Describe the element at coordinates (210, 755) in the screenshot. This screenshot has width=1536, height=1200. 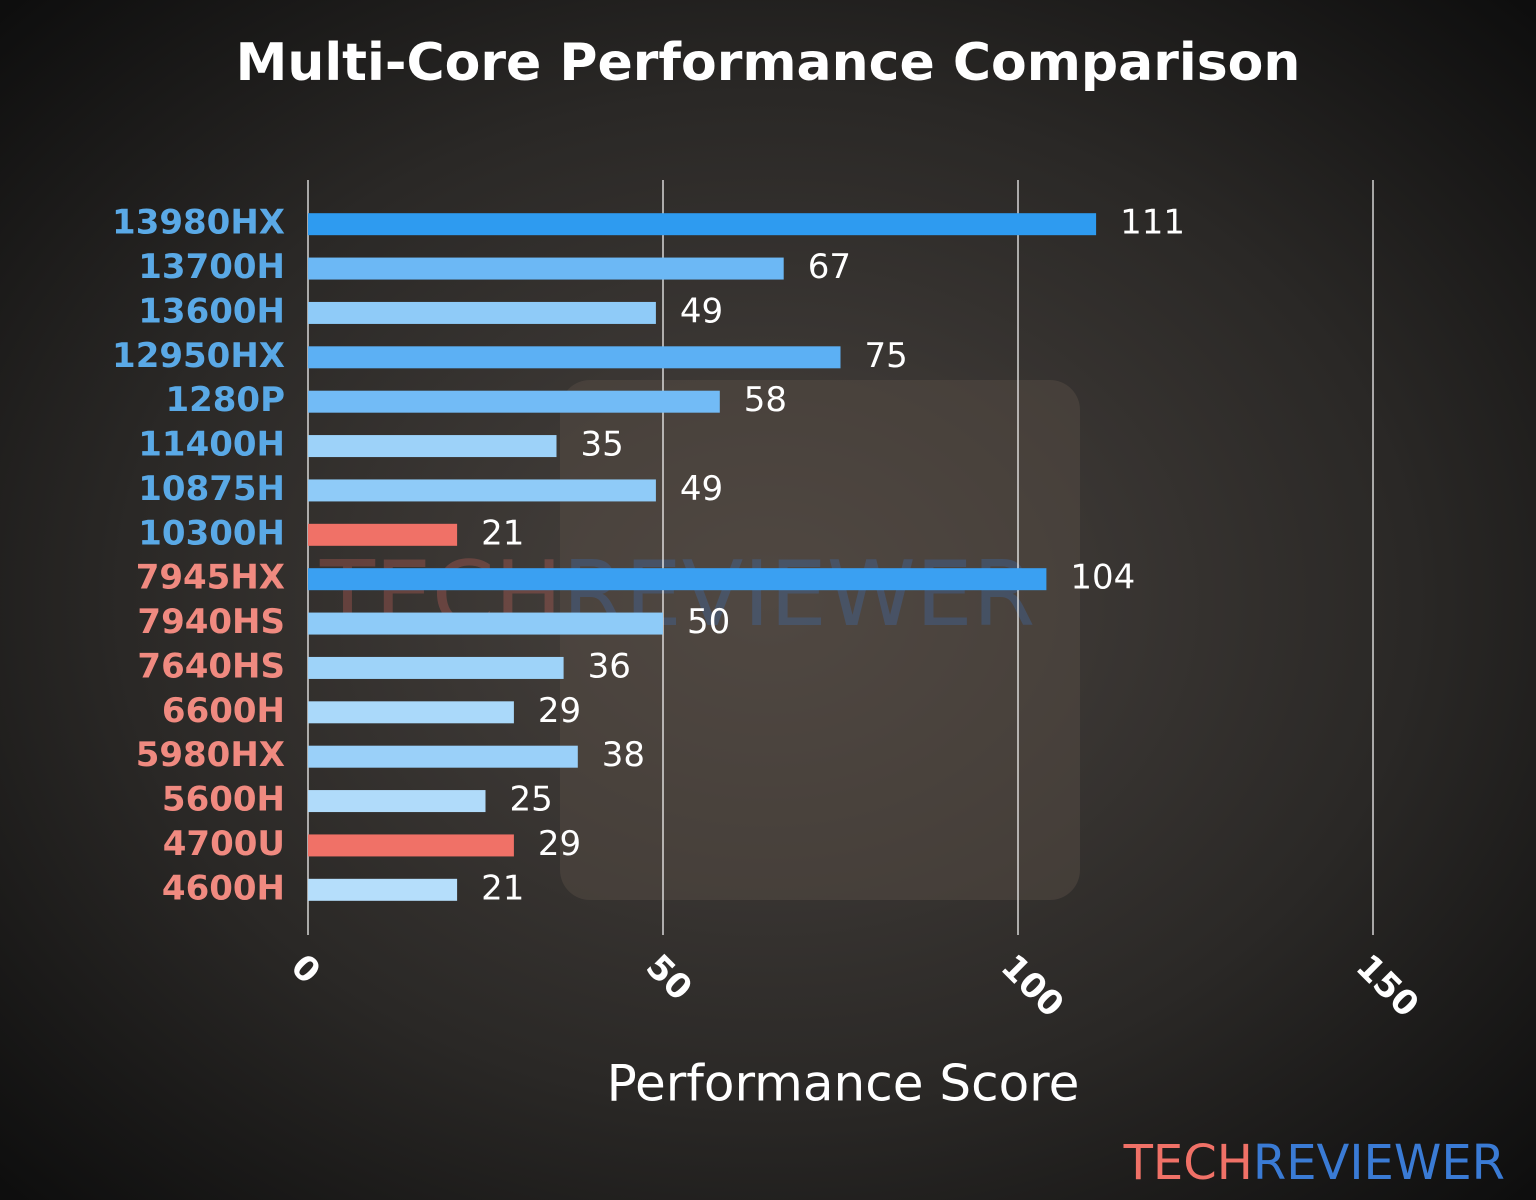
I see `y-tick-label: 5980HX` at that location.